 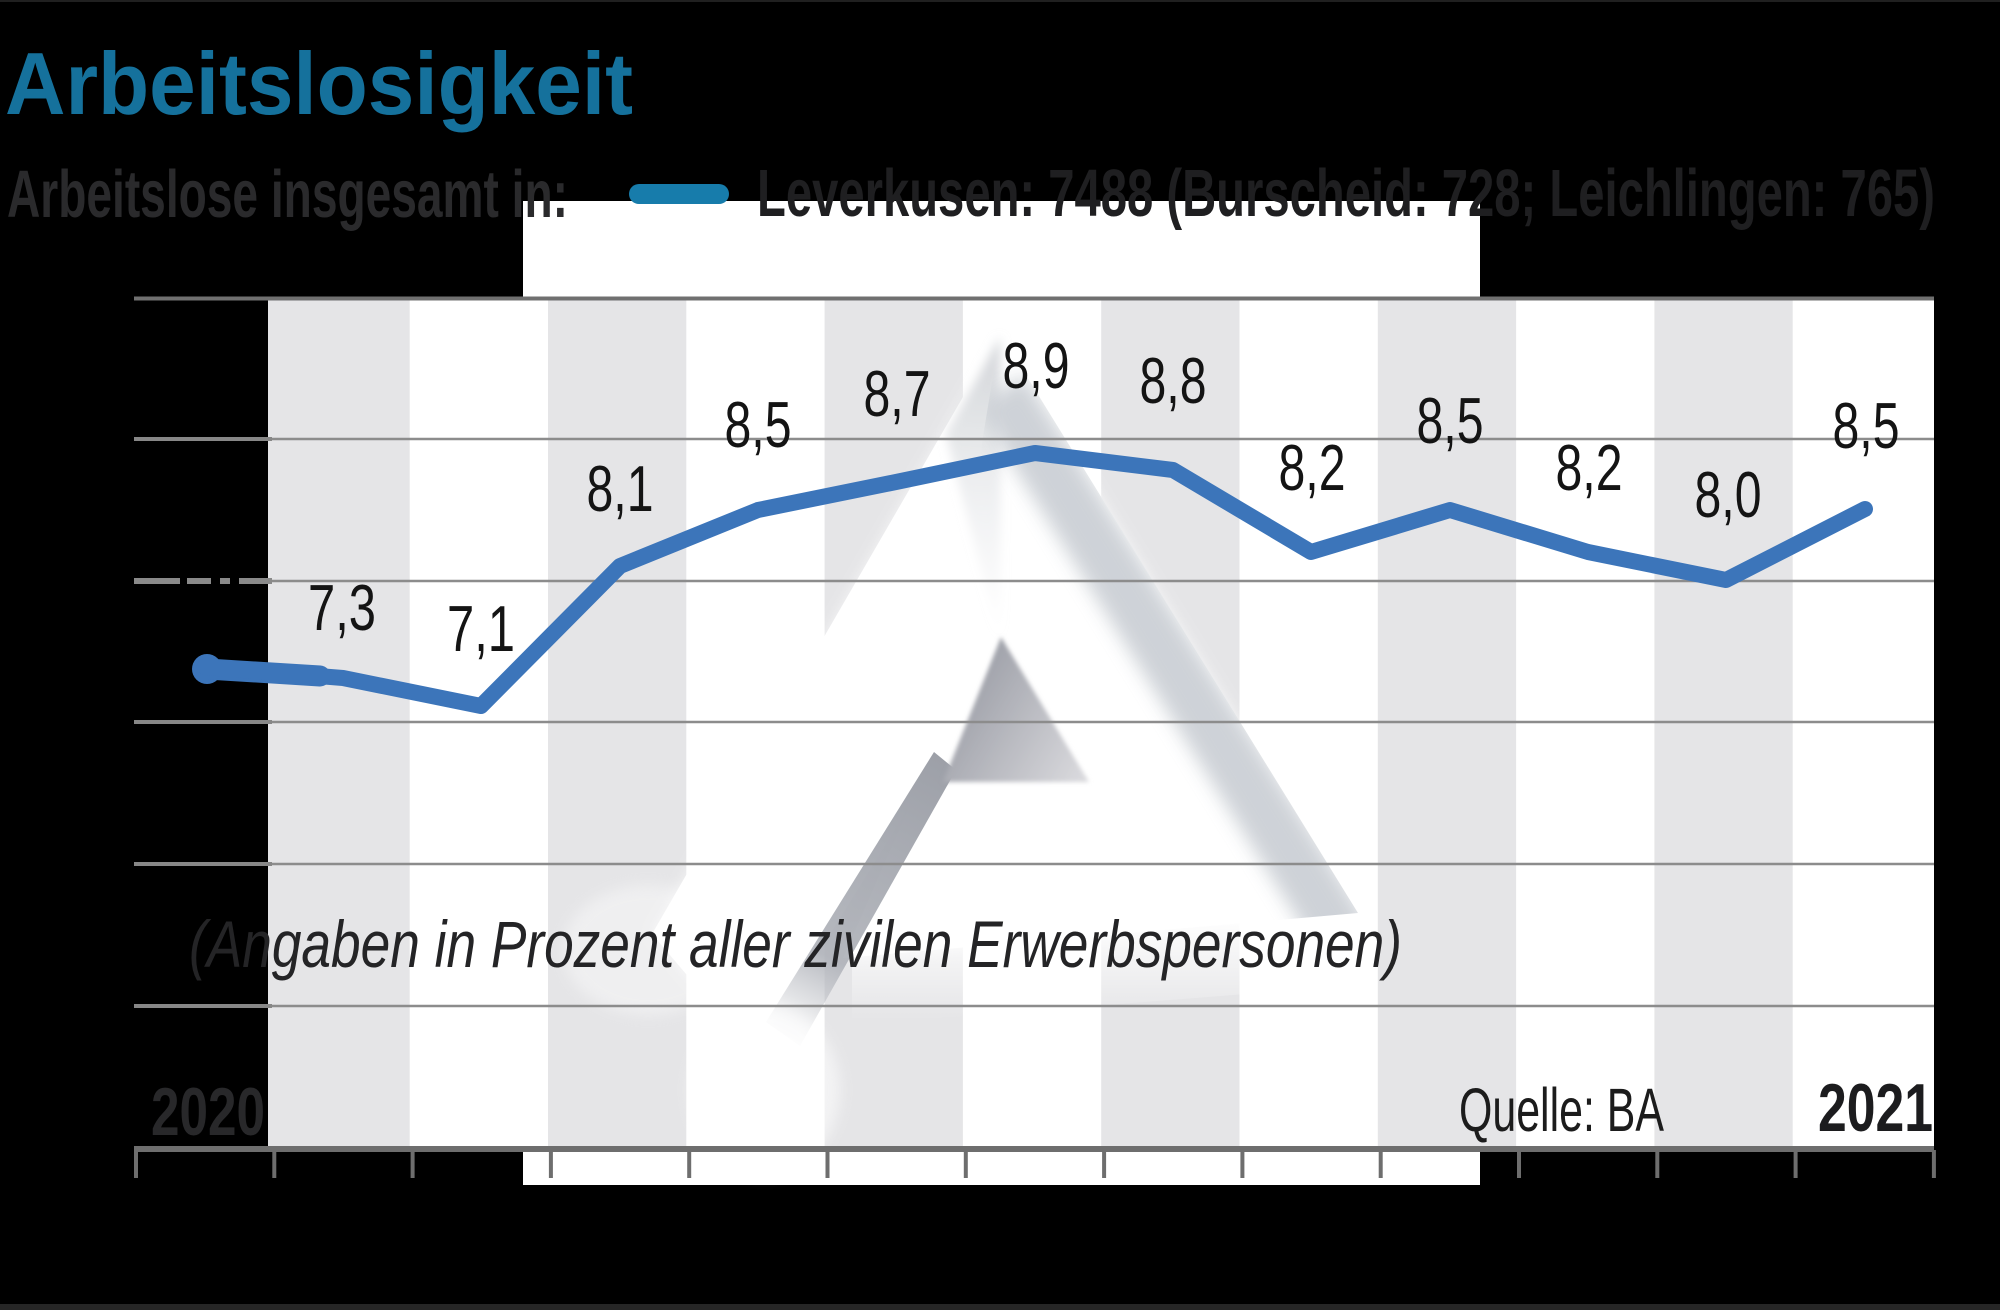 What do you see at coordinates (1875, 1108) in the screenshot?
I see `svg-text: 2021` at bounding box center [1875, 1108].